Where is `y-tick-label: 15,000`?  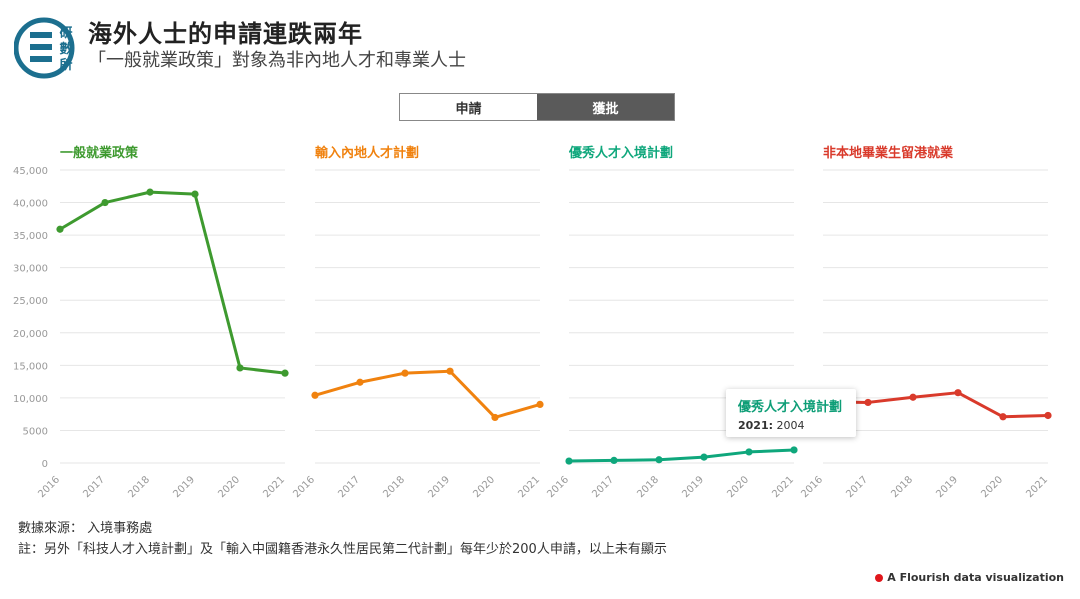 y-tick-label: 15,000 is located at coordinates (30, 366).